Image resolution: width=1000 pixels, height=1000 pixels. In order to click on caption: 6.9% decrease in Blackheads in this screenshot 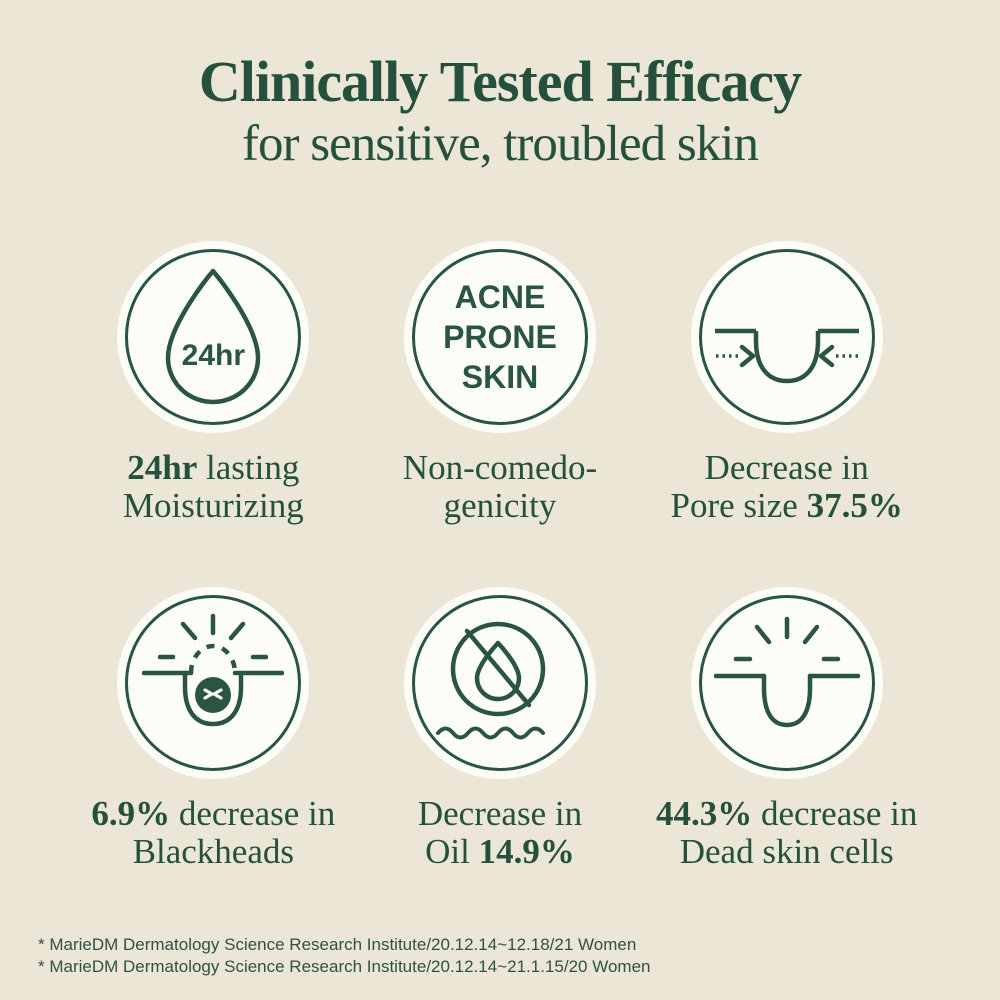, I will do `click(213, 833)`.